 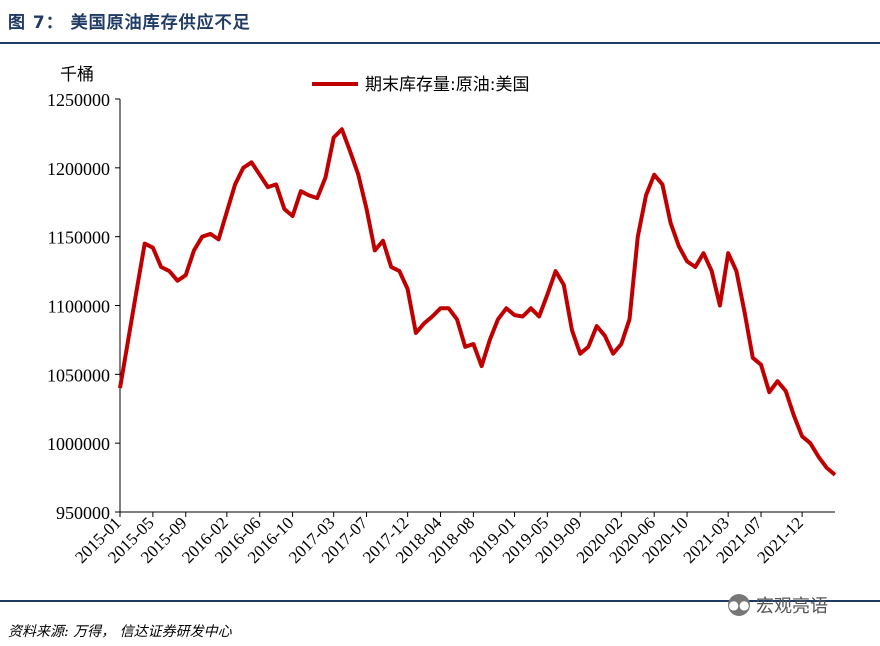 What do you see at coordinates (792, 606) in the screenshot?
I see `watermark-text: 宏观亮语` at bounding box center [792, 606].